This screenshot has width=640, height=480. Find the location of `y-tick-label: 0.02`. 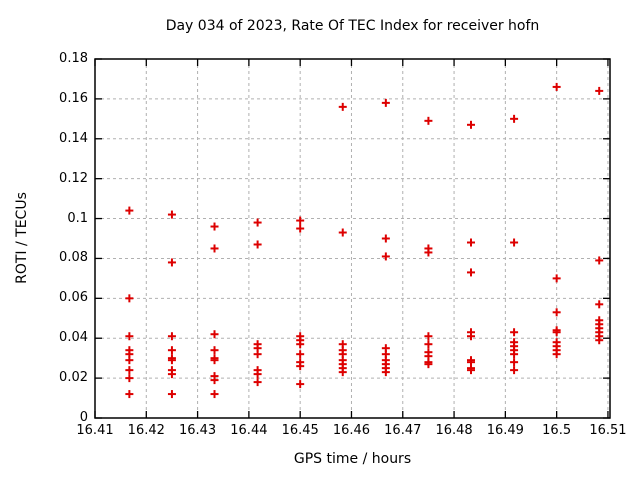

y-tick-label: 0.02 is located at coordinates (73, 378).